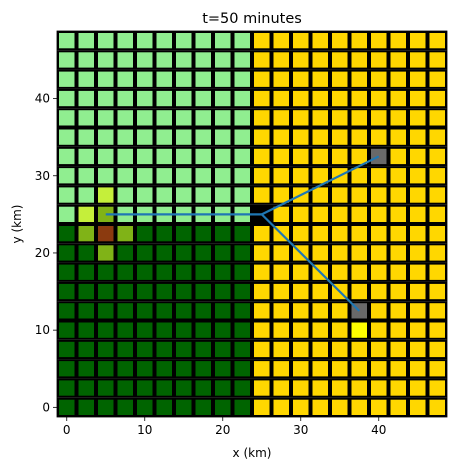  Describe the element at coordinates (300, 430) in the screenshot. I see `x-tick-label: 30` at that location.